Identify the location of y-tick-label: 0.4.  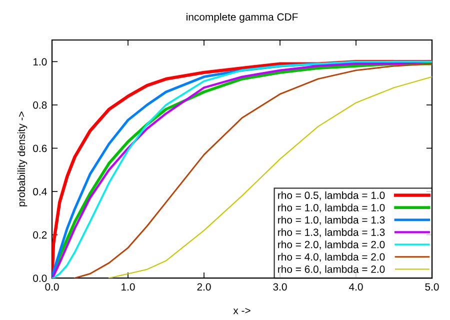
(40, 192).